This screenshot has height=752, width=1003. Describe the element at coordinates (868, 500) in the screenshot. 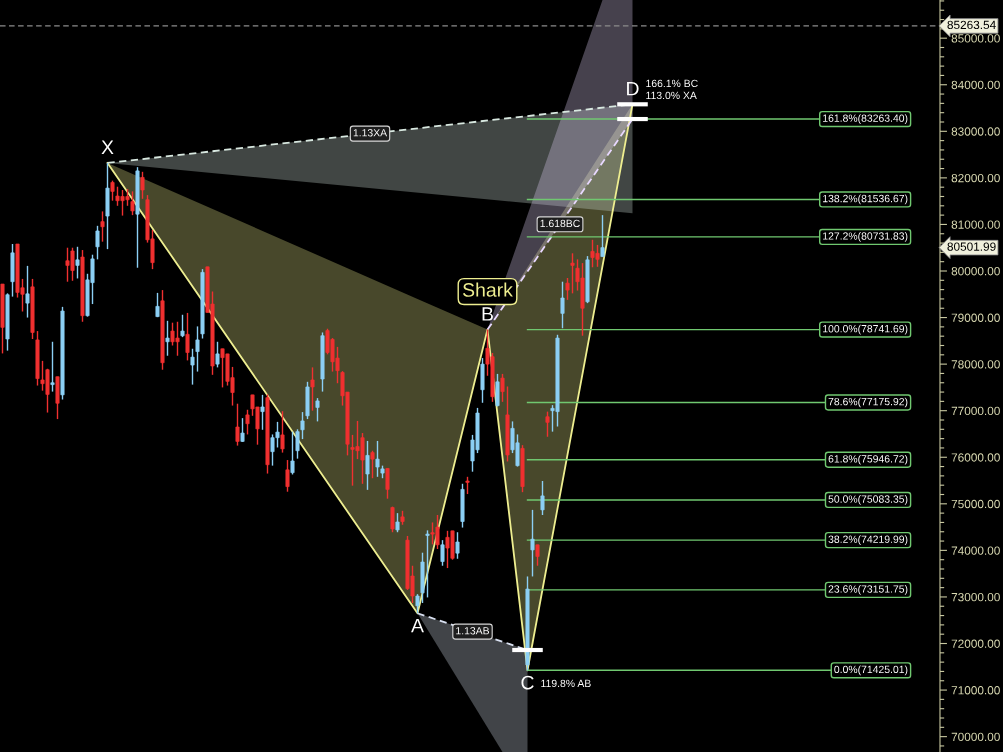

I see `ref-line-label: 50.0%(75083.35)` at that location.